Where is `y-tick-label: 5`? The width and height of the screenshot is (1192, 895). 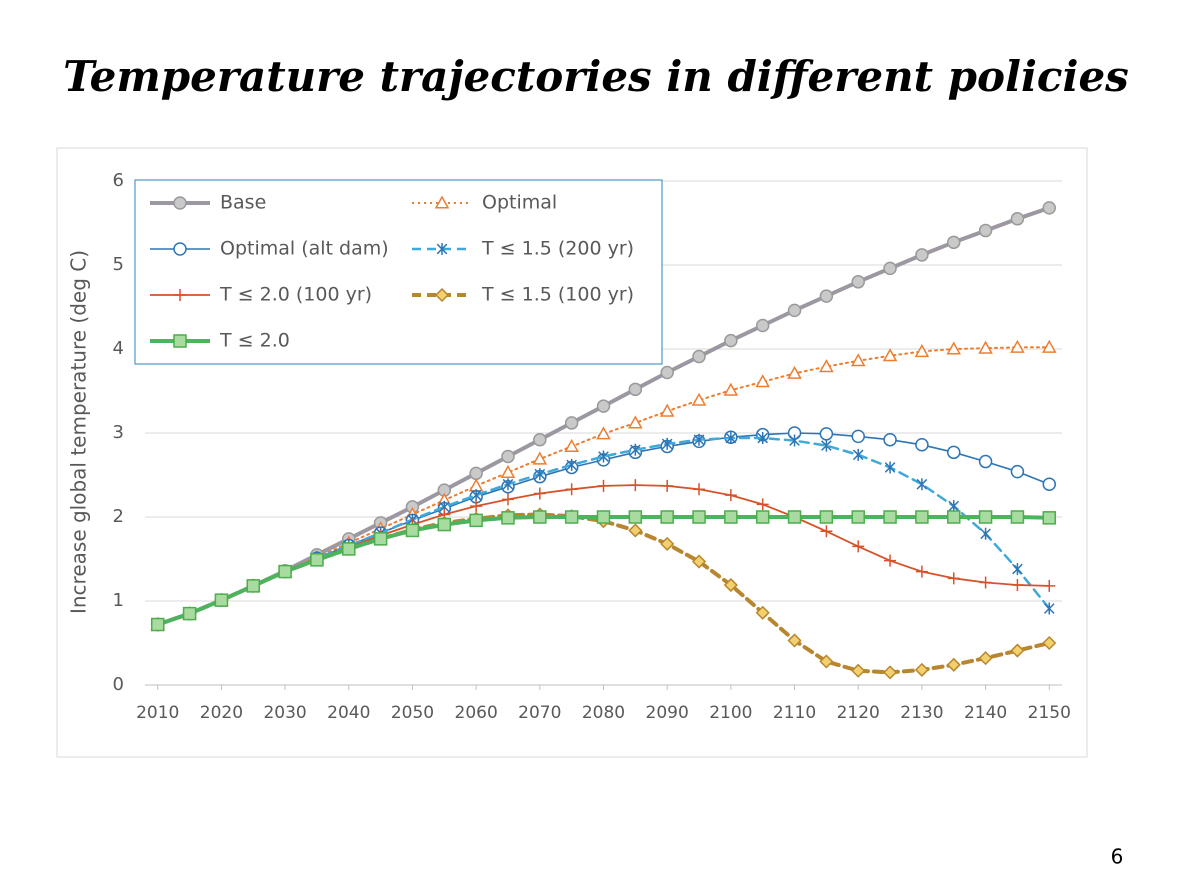 y-tick-label: 5 is located at coordinates (118, 264).